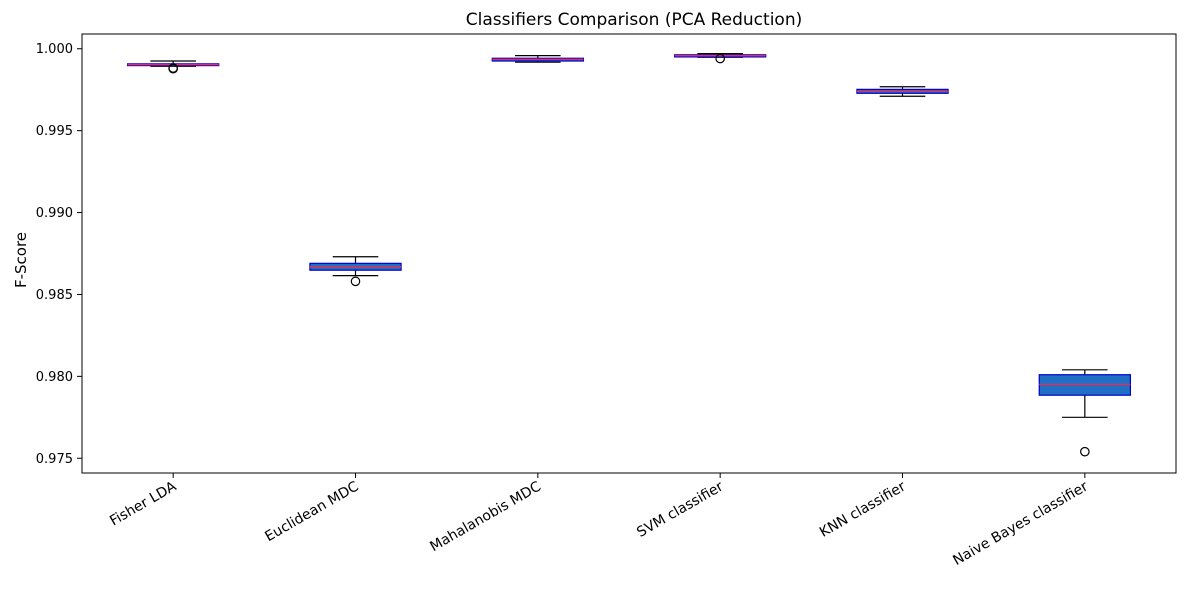  Describe the element at coordinates (634, 20) in the screenshot. I see `chart-title: Classifiers Comparison (PCA Reduction)` at that location.